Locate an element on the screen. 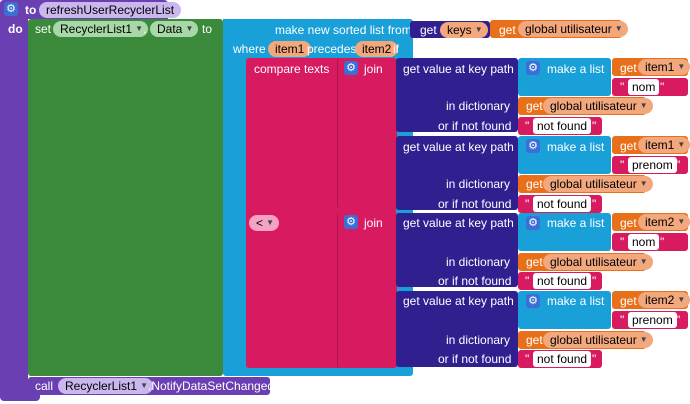 The height and width of the screenshot is (404, 690). item-variable-dropdown-1: item1 ▼ is located at coordinates (664, 67).